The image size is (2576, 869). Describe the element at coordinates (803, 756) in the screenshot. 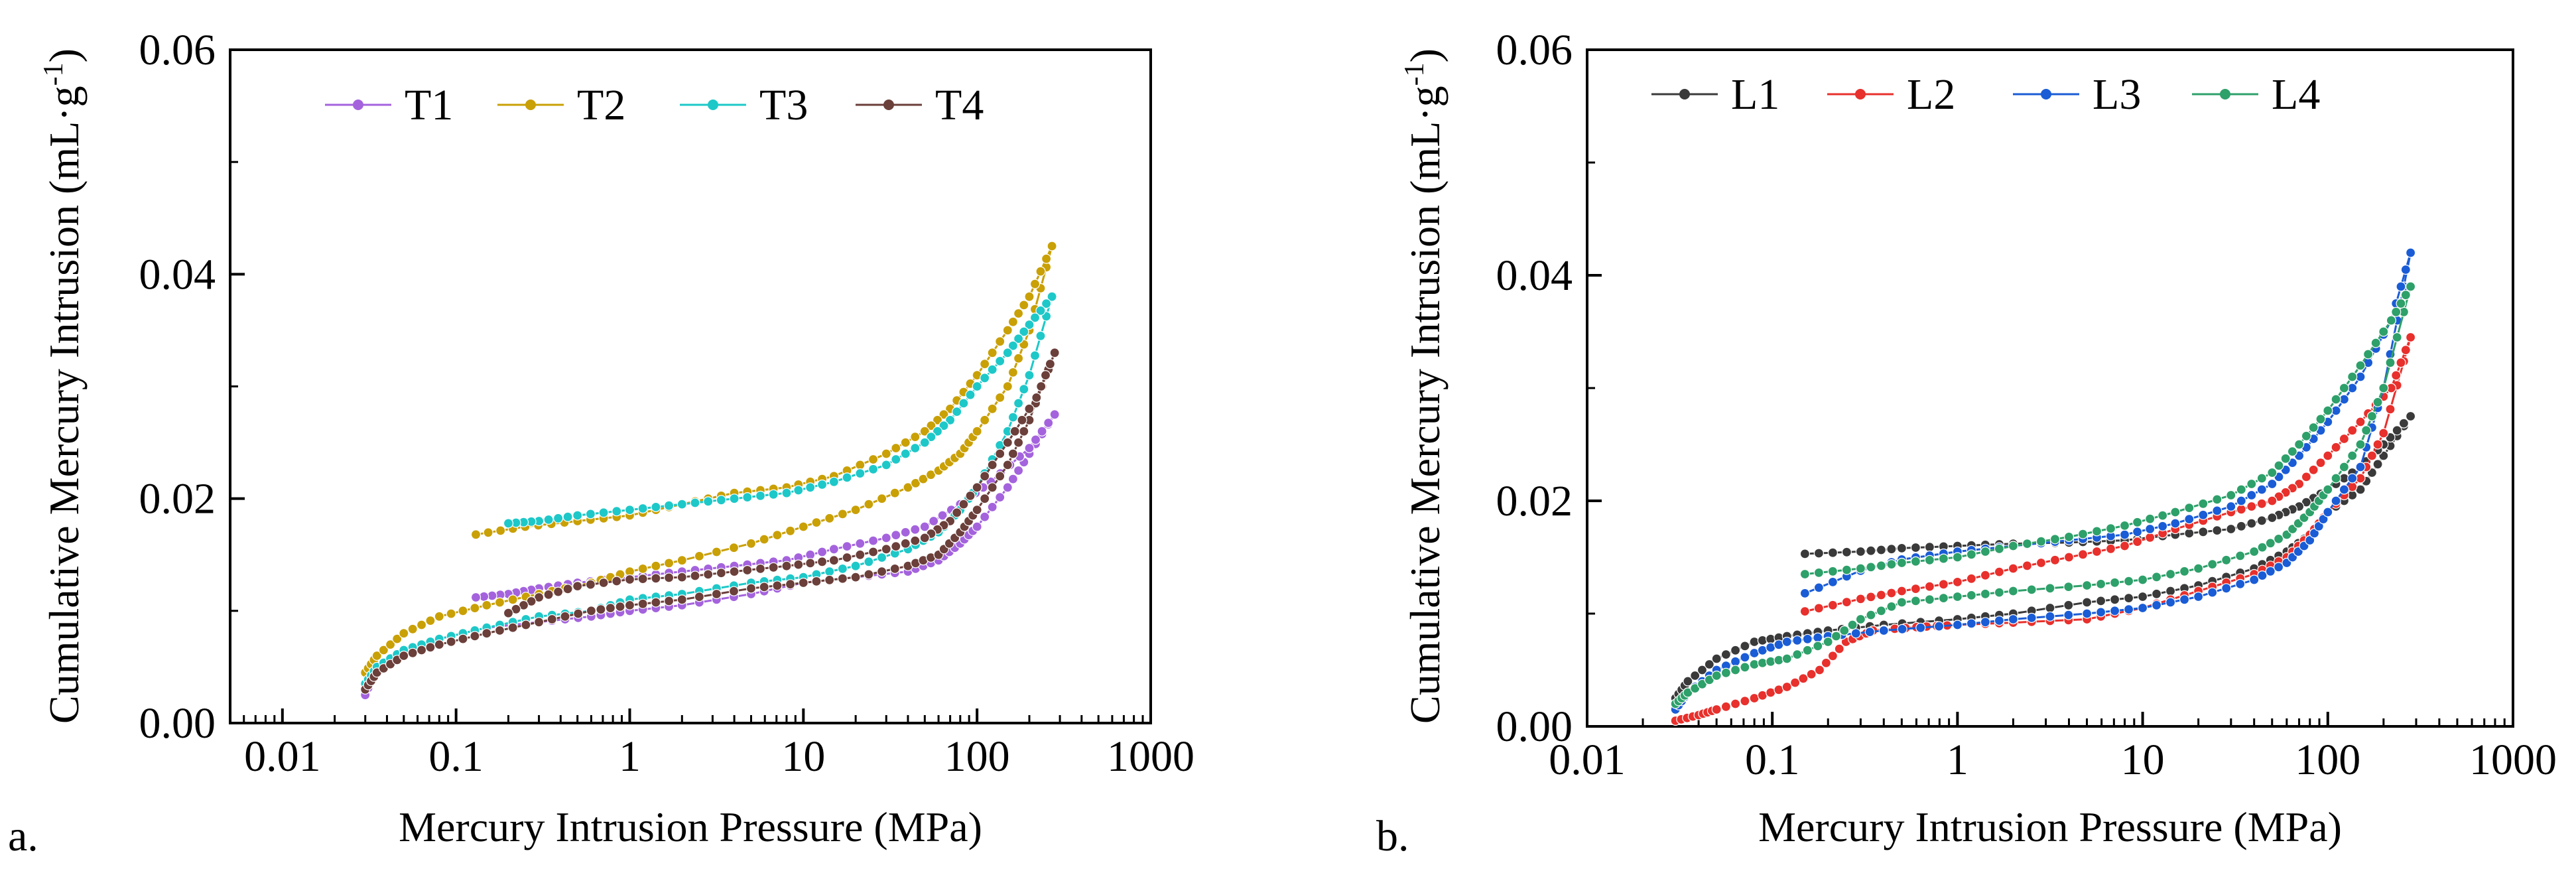

I see `panel-a-x-tick-label: 10` at that location.